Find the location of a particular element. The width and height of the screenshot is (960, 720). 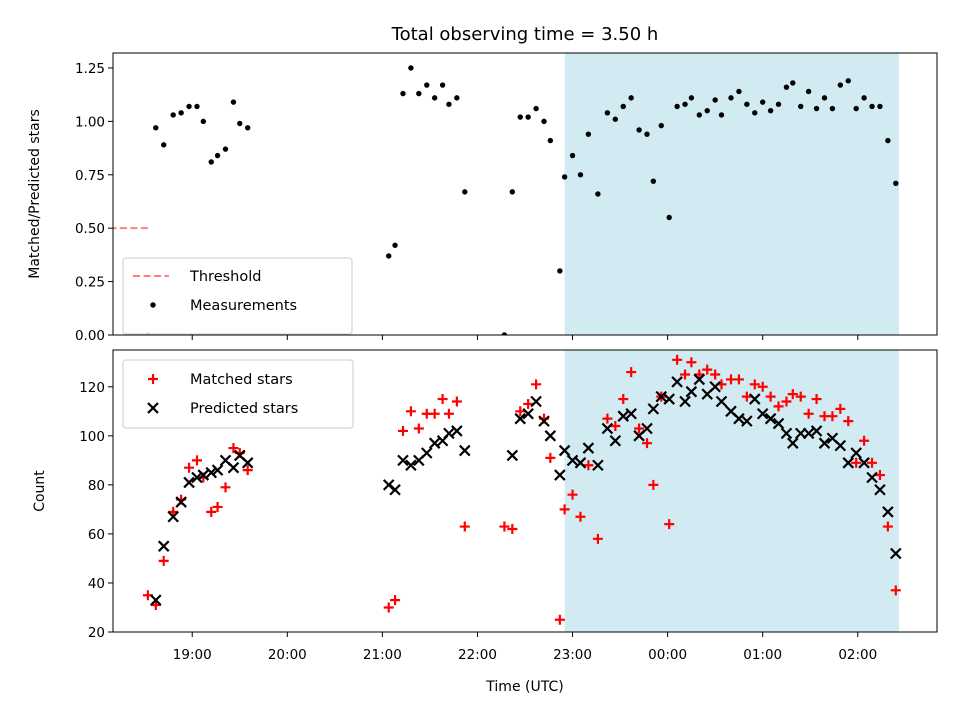

y-tick-label: 100 is located at coordinates (92, 437).